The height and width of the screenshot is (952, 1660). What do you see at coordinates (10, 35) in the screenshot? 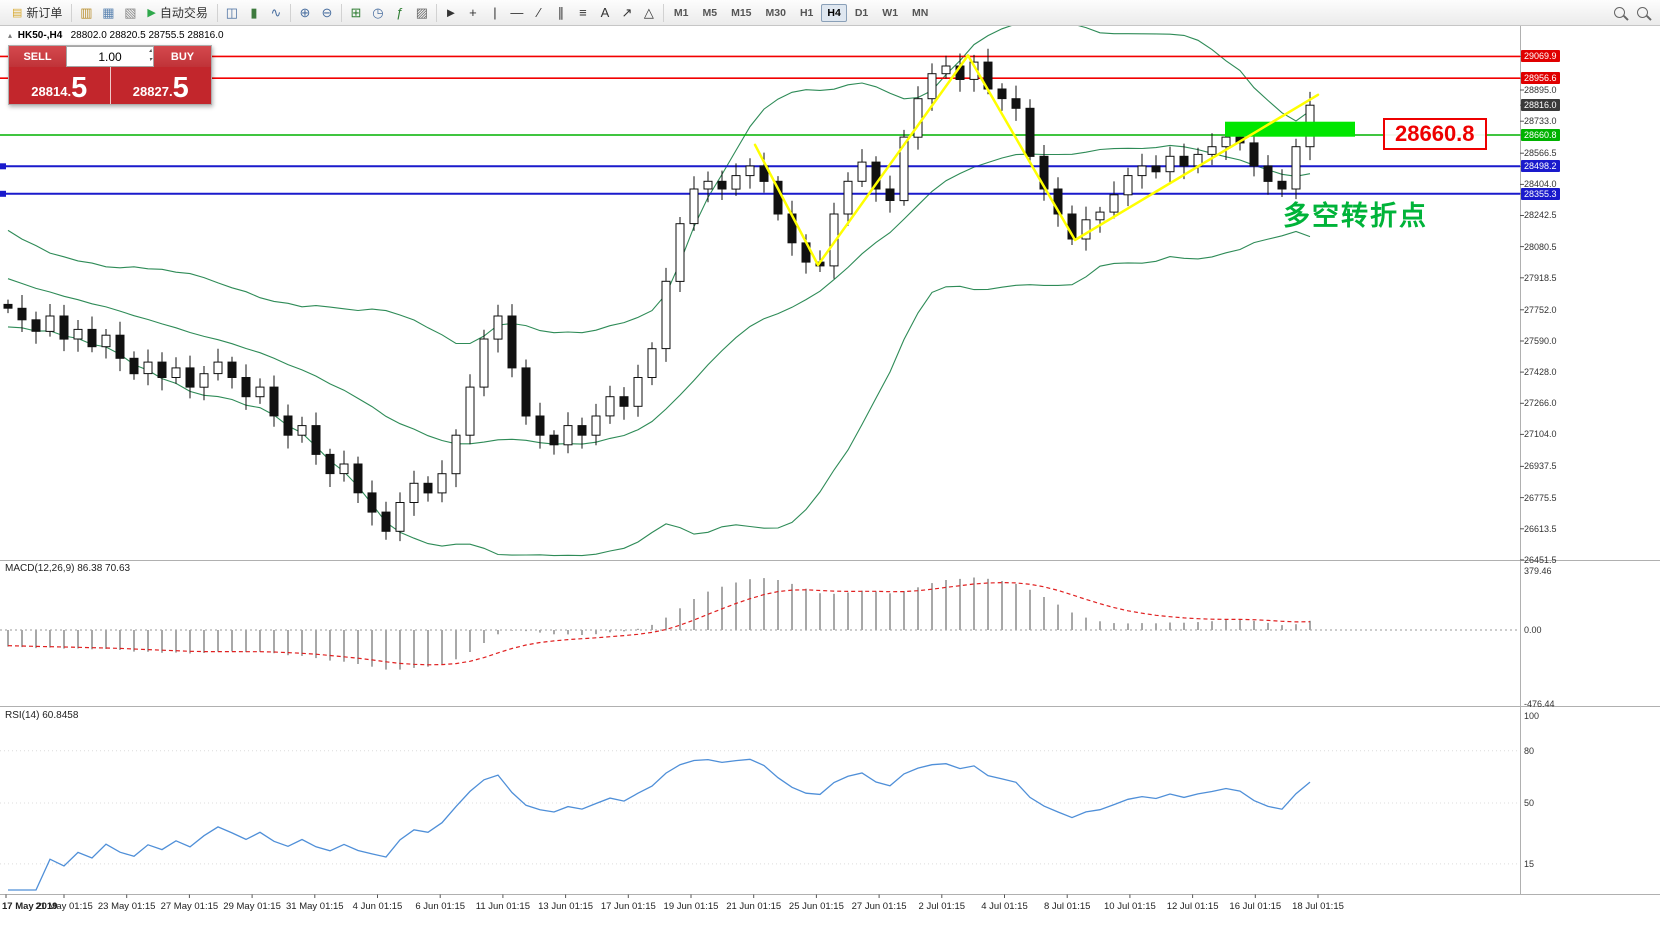
I see `collapse-icon: ▴` at bounding box center [10, 35].